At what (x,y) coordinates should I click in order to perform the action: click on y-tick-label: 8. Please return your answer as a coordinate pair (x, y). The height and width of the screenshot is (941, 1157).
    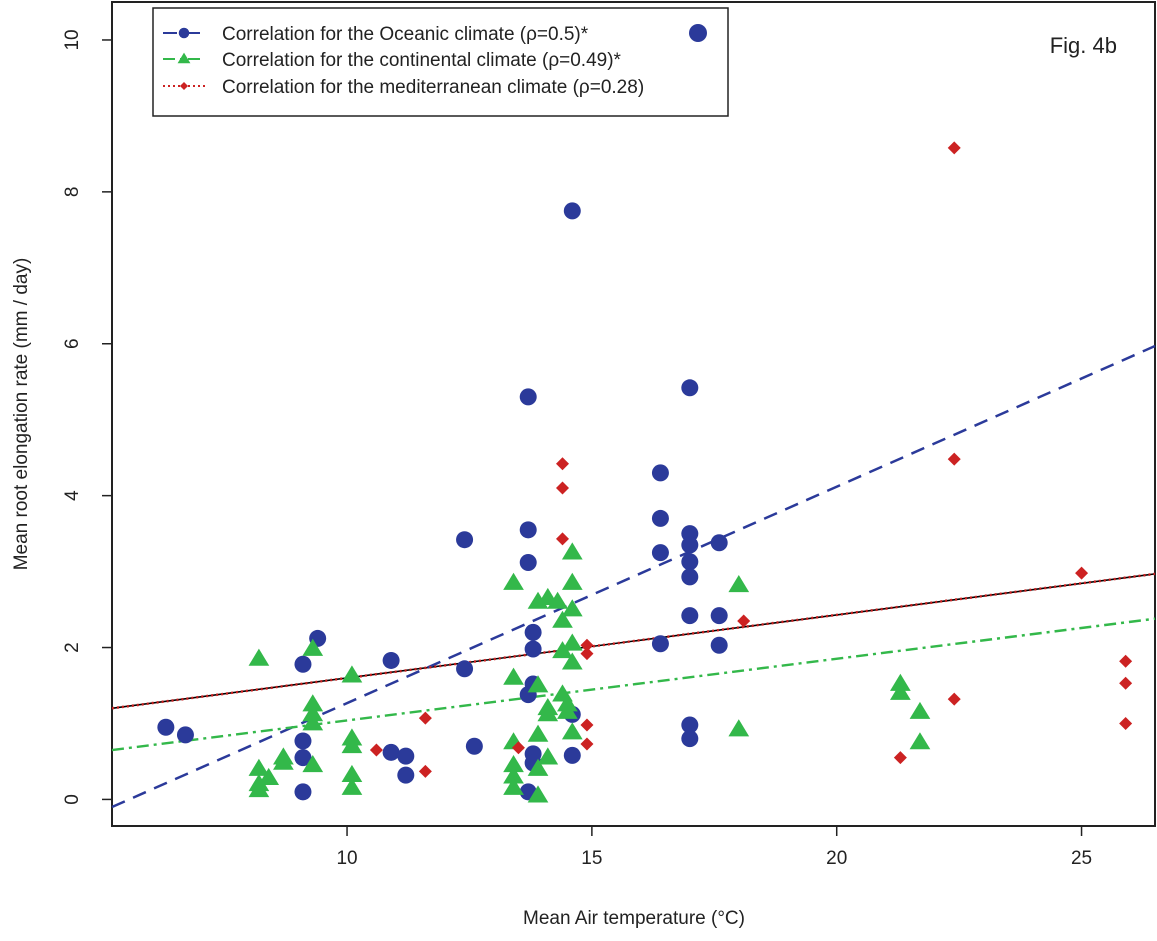
    Looking at the image, I should click on (72, 192).